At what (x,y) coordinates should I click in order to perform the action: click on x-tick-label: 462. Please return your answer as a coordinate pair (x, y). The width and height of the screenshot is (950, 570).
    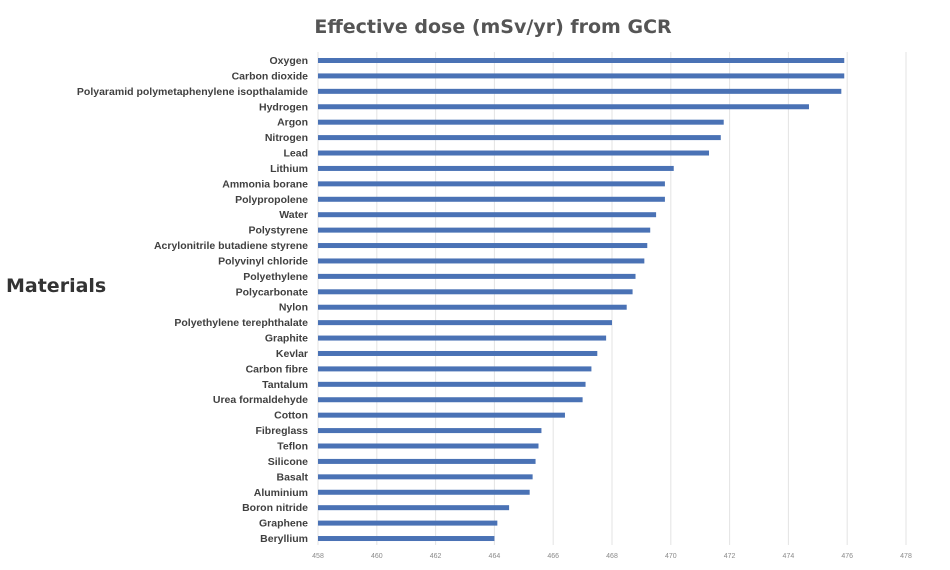
    Looking at the image, I should click on (436, 556).